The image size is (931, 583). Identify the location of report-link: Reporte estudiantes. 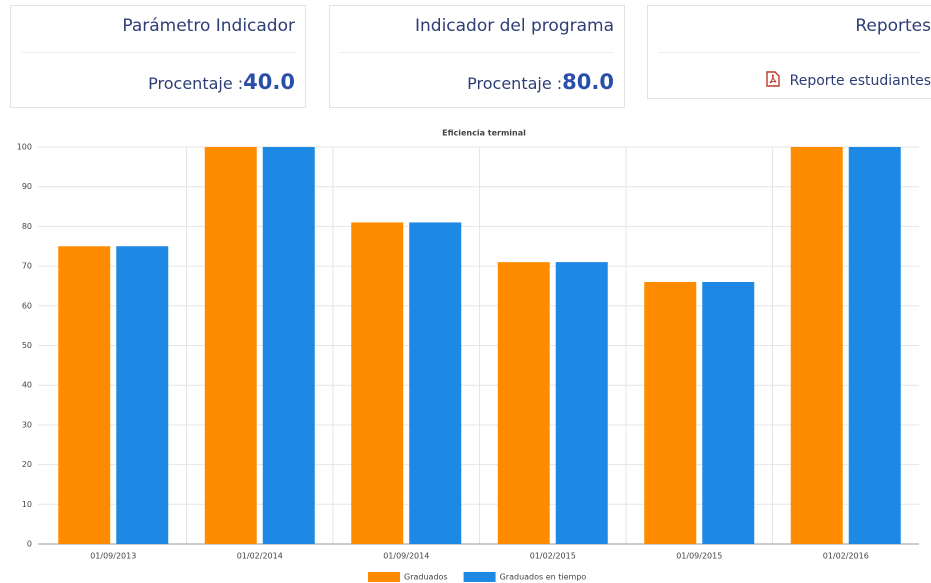
(848, 80).